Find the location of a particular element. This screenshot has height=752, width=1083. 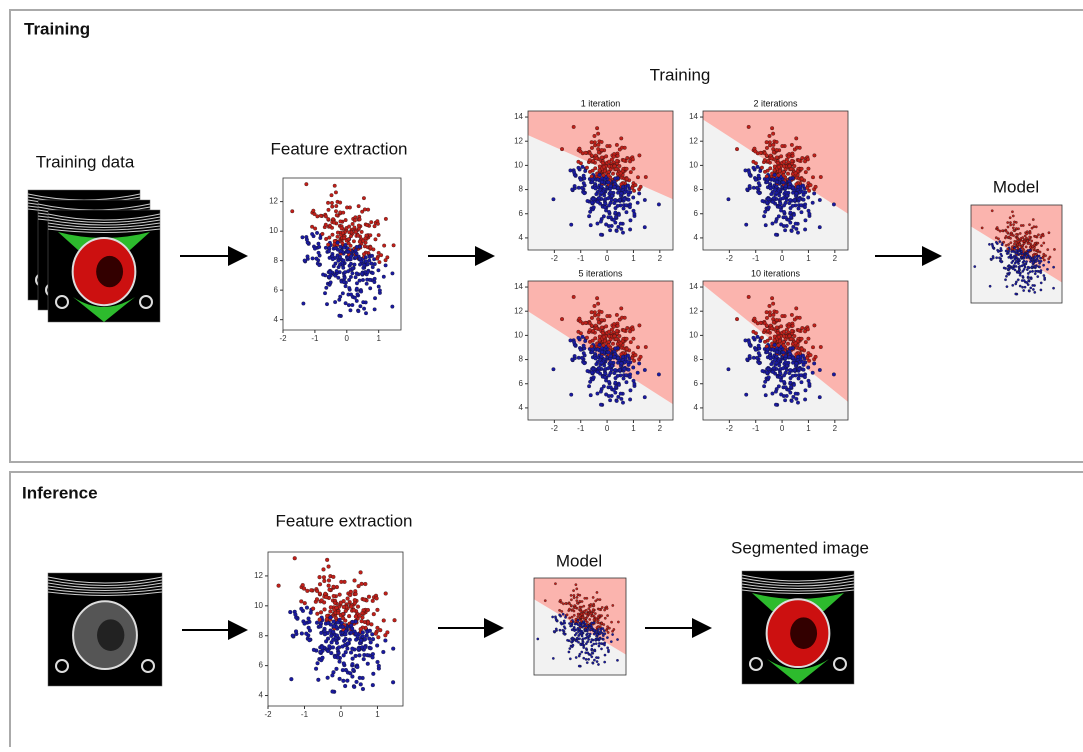

x-tick-label: 0 is located at coordinates (782, 258).